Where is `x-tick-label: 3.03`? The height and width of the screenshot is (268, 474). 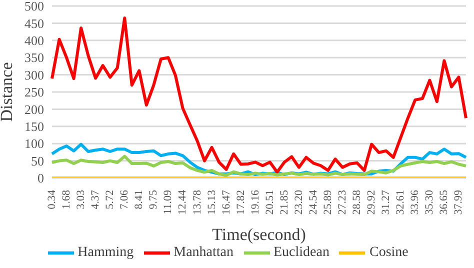
x-tick-label: 3.03 is located at coordinates (81, 200).